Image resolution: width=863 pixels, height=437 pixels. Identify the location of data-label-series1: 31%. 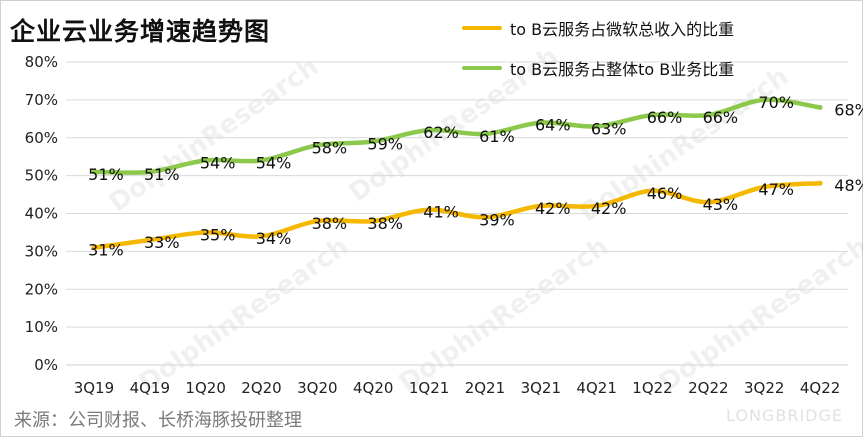
(106, 250).